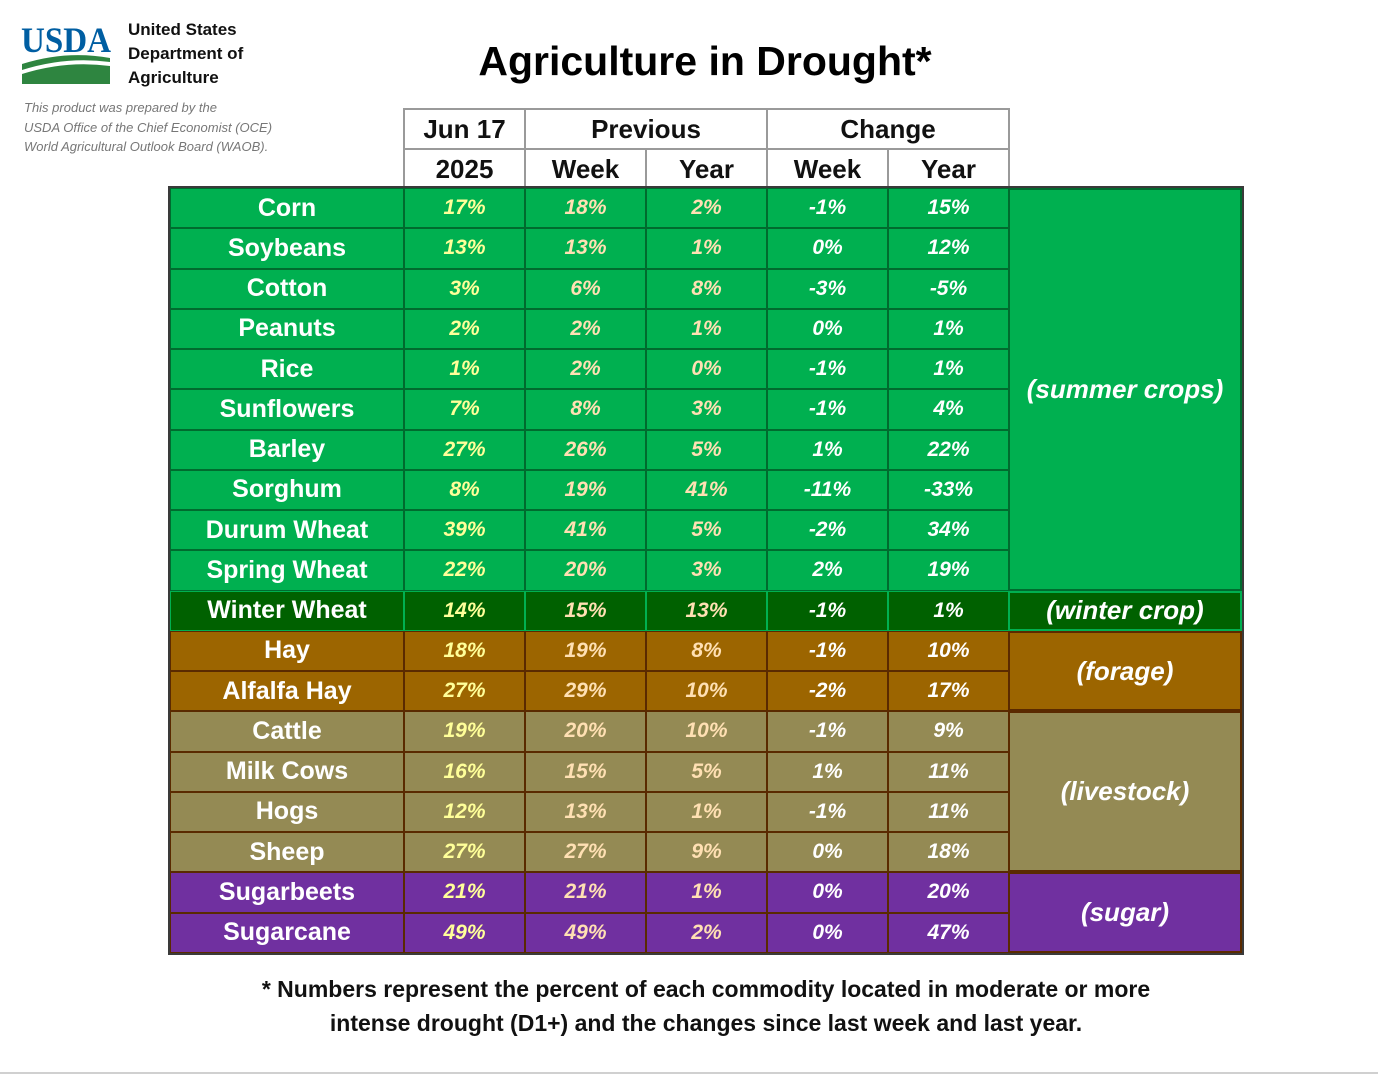  Describe the element at coordinates (1125, 671) in the screenshot. I see `group-label: (forage)` at that location.